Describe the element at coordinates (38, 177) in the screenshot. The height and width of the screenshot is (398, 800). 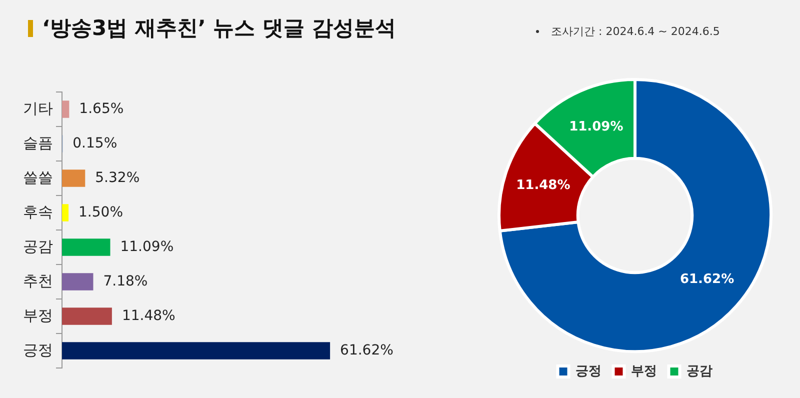
I see `y-tick-label: 쓸쓸` at that location.